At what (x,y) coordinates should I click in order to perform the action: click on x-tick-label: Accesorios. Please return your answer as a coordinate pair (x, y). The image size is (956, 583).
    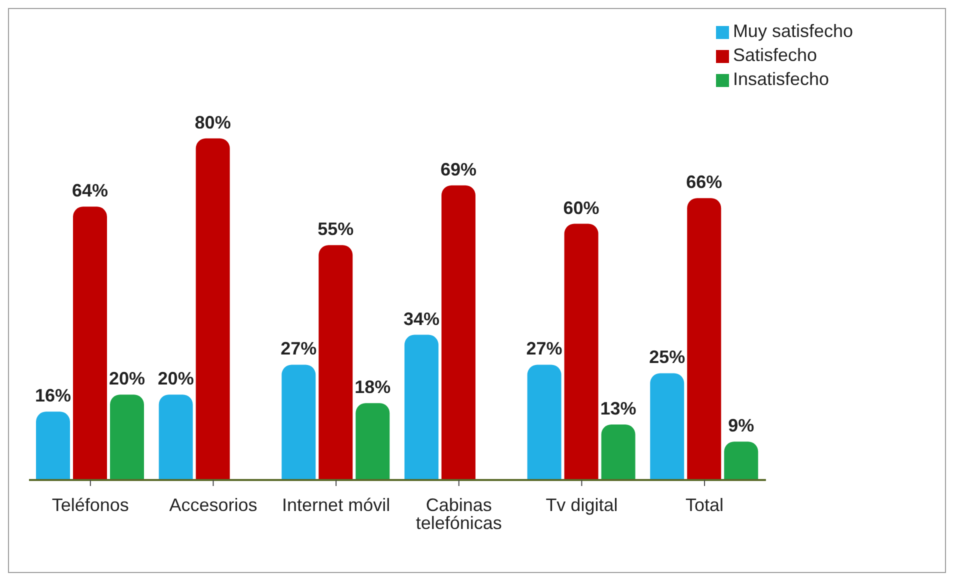
    Looking at the image, I should click on (213, 504).